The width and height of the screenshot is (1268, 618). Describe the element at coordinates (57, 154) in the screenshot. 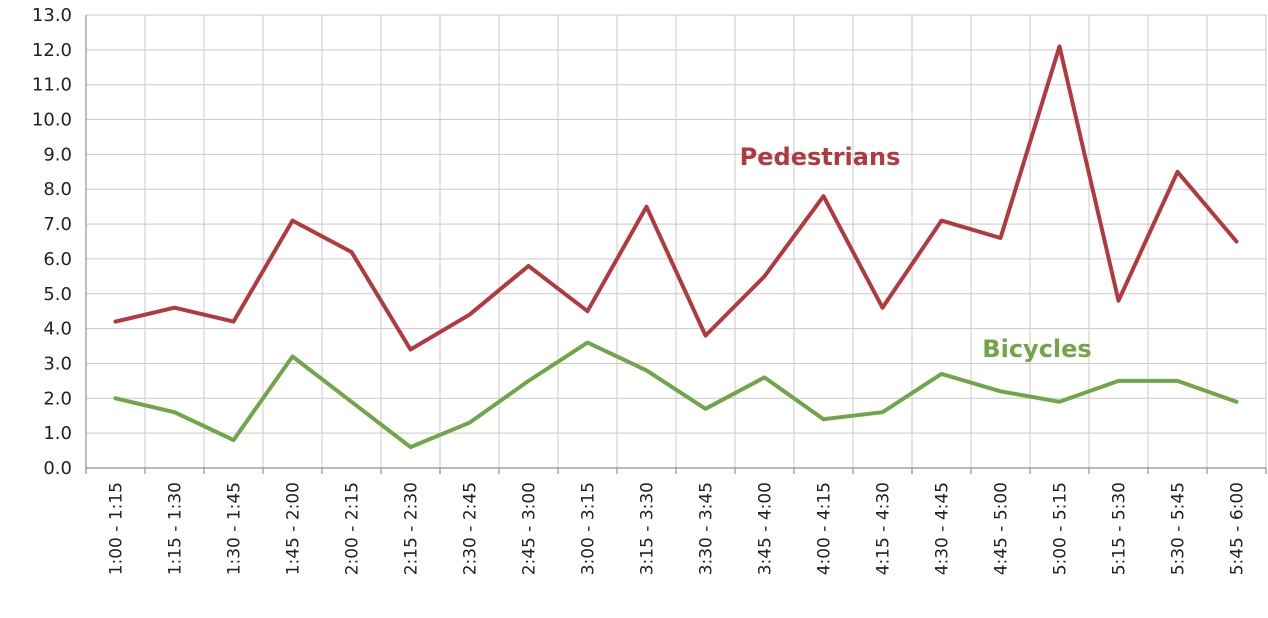

I see `y-tick-label: 9.0` at that location.